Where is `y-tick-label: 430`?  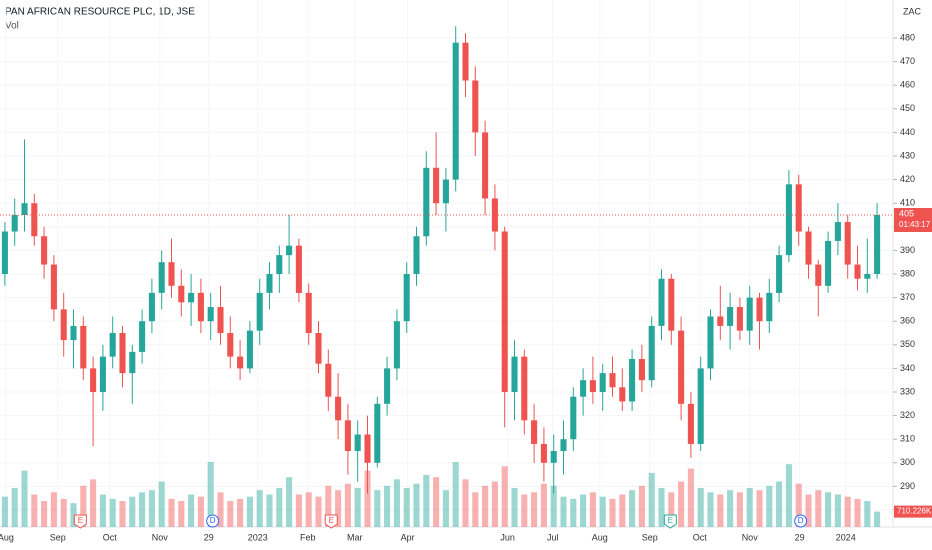 y-tick-label: 430 is located at coordinates (907, 155).